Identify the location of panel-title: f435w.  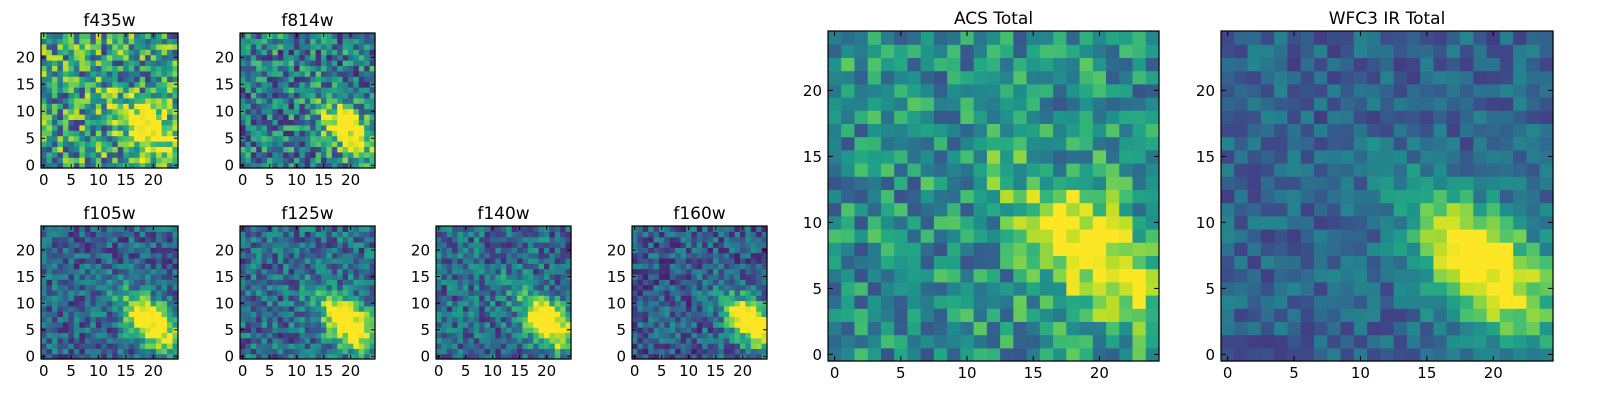
(109, 21).